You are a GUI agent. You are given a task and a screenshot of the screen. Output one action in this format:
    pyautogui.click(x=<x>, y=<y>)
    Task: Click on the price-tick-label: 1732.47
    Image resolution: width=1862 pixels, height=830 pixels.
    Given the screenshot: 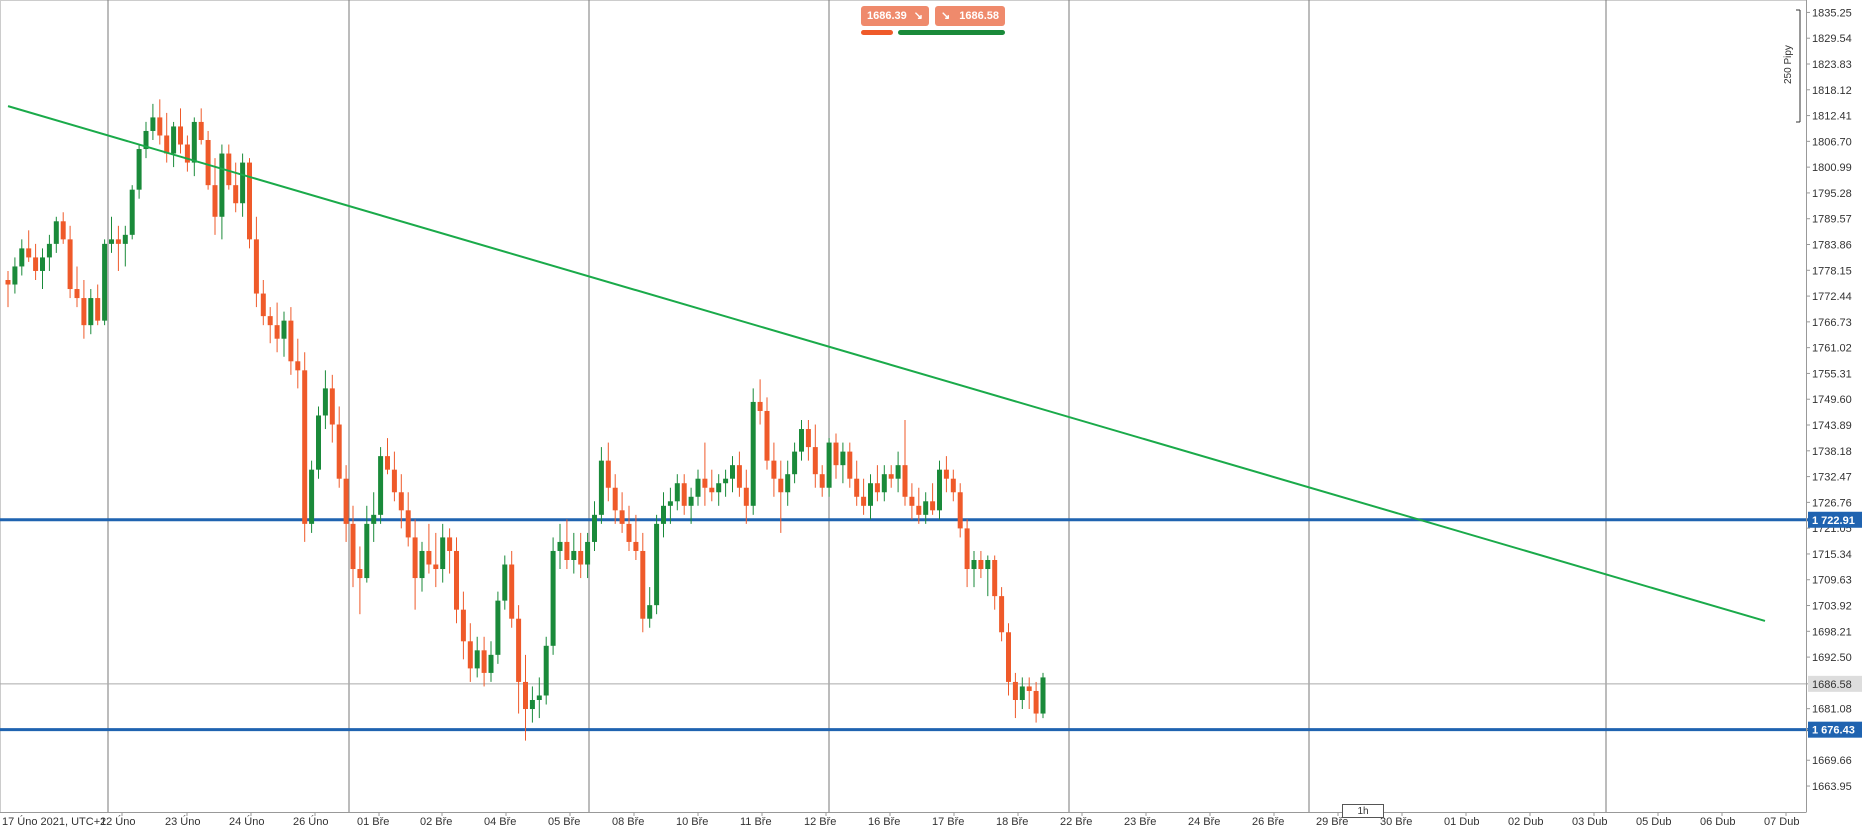 What is the action you would take?
    pyautogui.click(x=1832, y=478)
    